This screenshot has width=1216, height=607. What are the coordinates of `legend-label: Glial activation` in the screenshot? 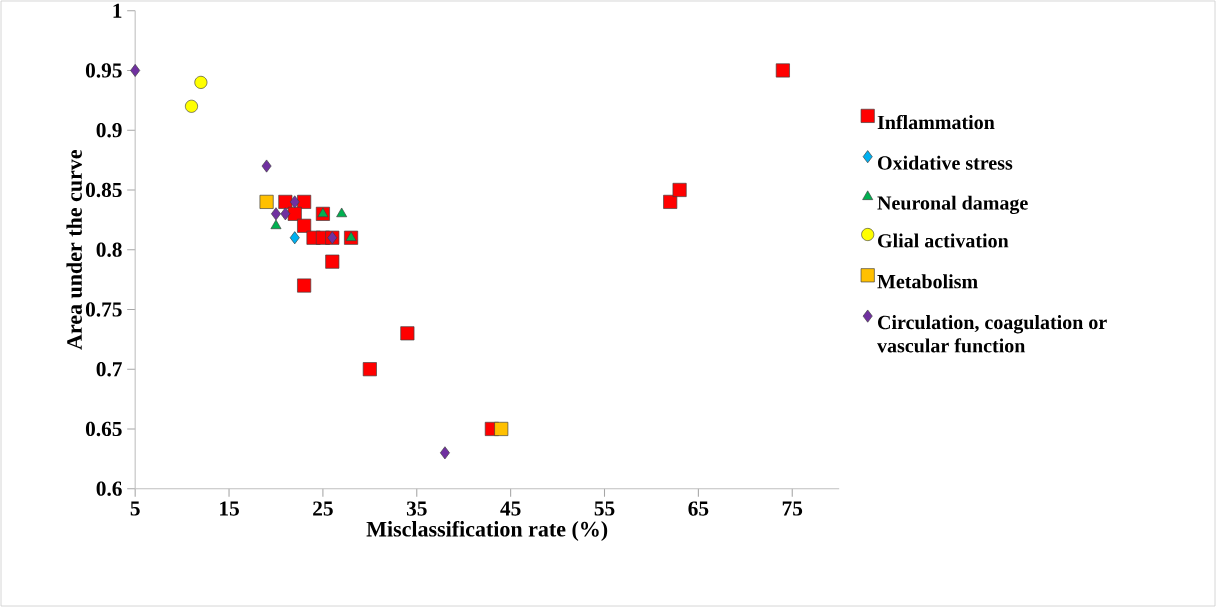 It's located at (943, 240).